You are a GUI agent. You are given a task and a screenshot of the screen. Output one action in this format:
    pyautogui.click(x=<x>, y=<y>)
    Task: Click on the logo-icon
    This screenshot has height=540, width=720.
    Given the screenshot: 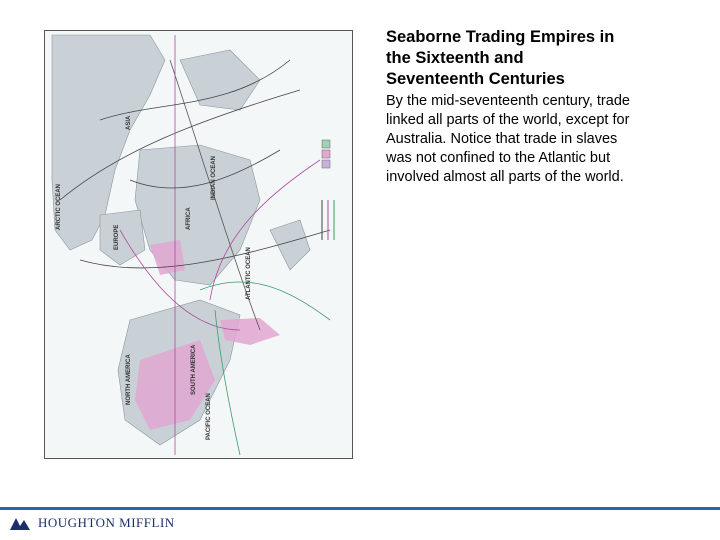 What is the action you would take?
    pyautogui.click(x=20, y=524)
    